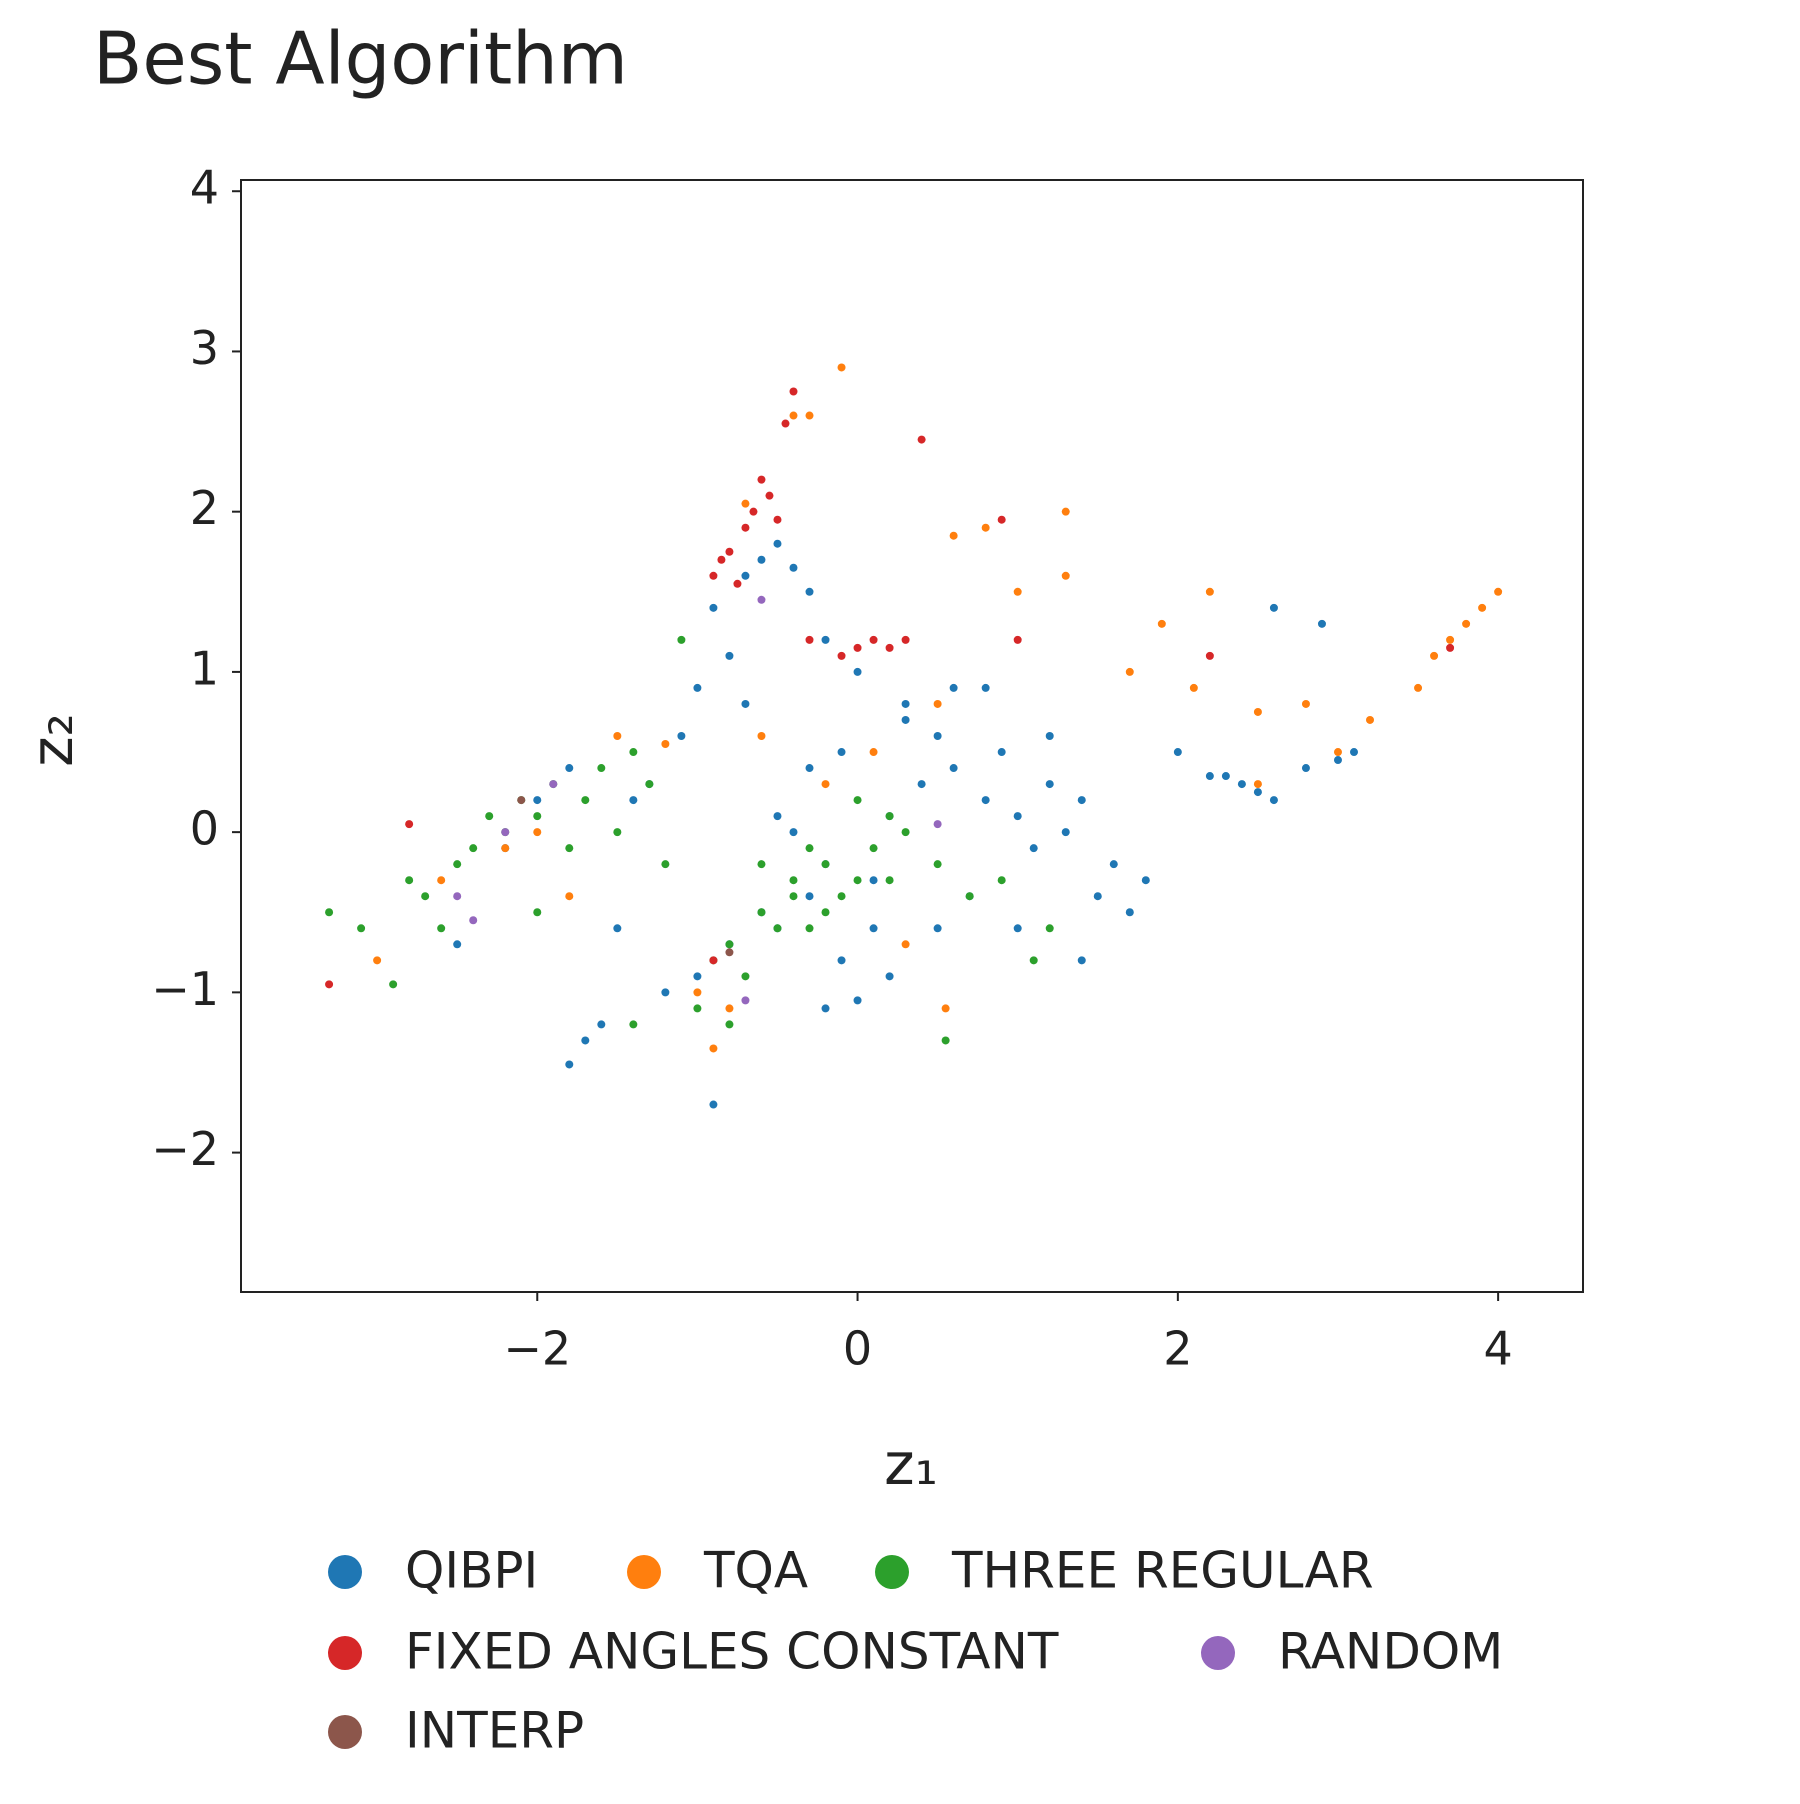 The image size is (1800, 1804). I want to click on y-tick-label: 0, so click(204, 829).